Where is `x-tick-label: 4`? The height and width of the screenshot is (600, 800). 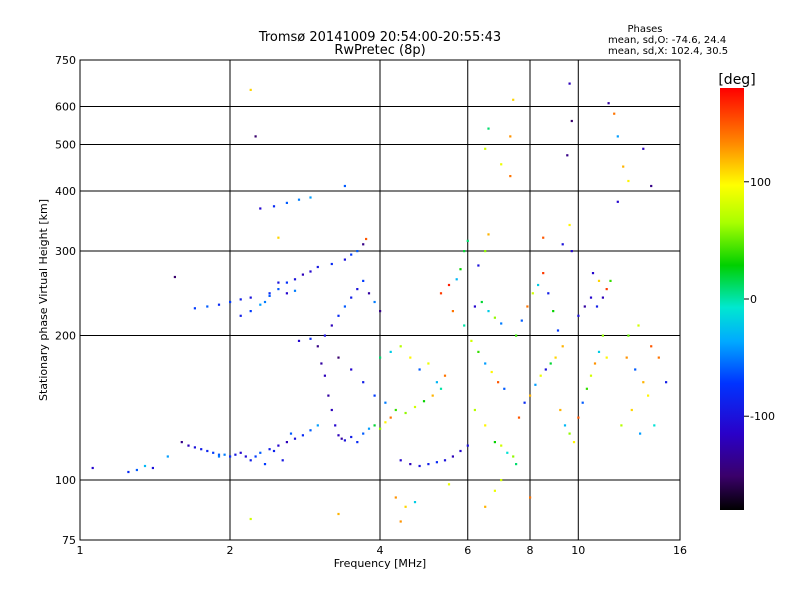 x-tick-label: 4 is located at coordinates (380, 550).